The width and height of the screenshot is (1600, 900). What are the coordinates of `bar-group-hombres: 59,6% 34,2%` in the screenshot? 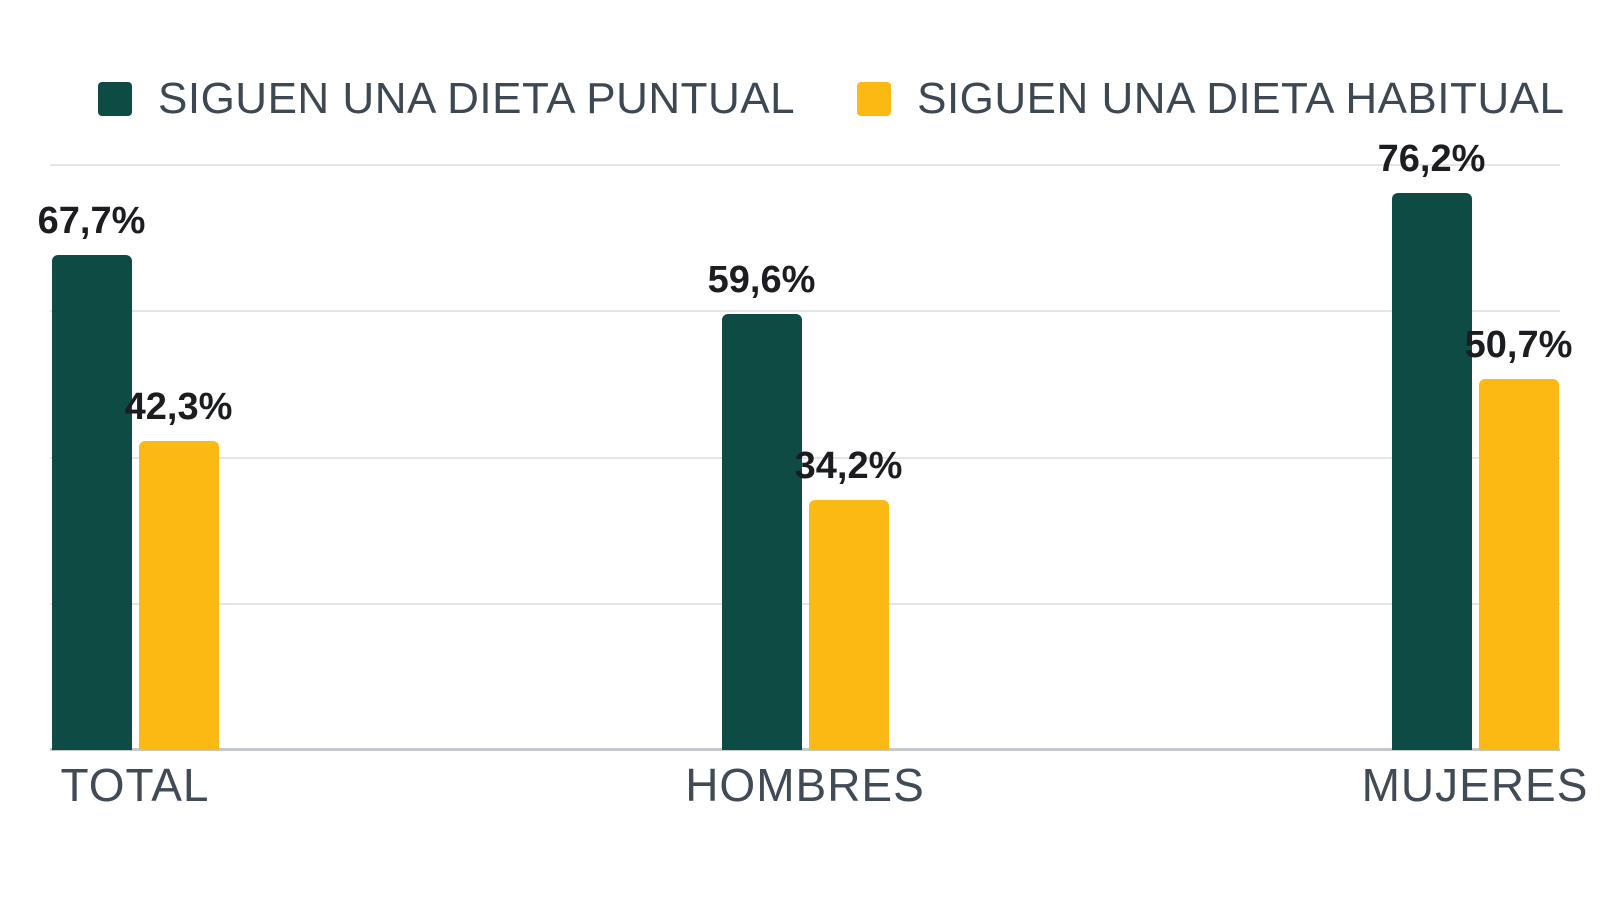 It's located at (805, 445).